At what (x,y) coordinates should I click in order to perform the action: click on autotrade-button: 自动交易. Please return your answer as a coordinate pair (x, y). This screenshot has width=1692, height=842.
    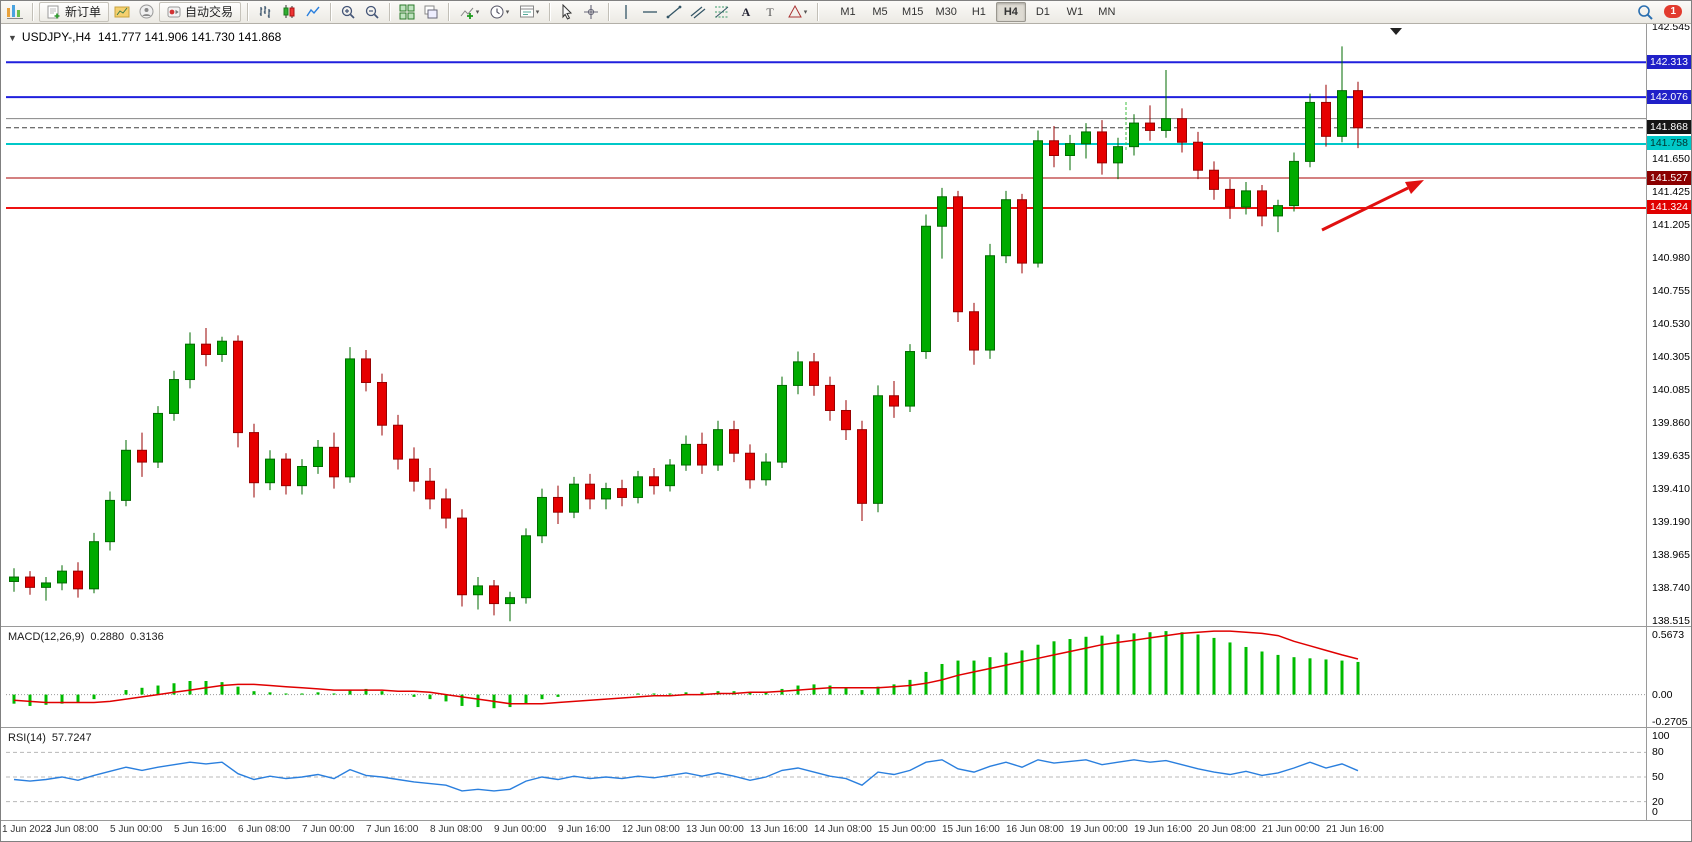
    Looking at the image, I should click on (200, 11).